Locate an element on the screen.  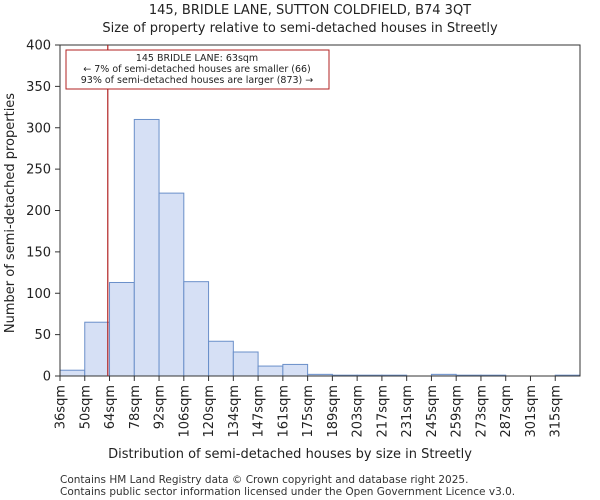
y-axis-label: Number of semi-detached properties is located at coordinates (10, 213).